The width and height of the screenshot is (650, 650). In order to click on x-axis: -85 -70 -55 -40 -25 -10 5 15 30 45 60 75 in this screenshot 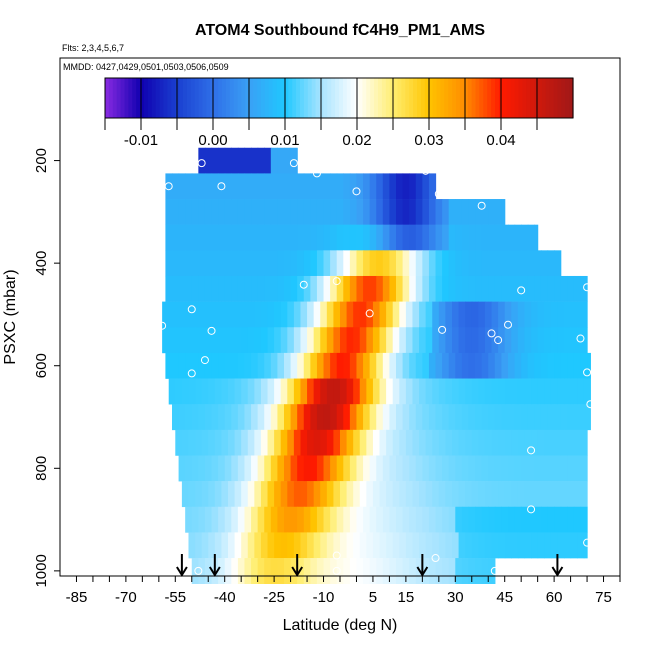, I will do `click(343, 590)`.